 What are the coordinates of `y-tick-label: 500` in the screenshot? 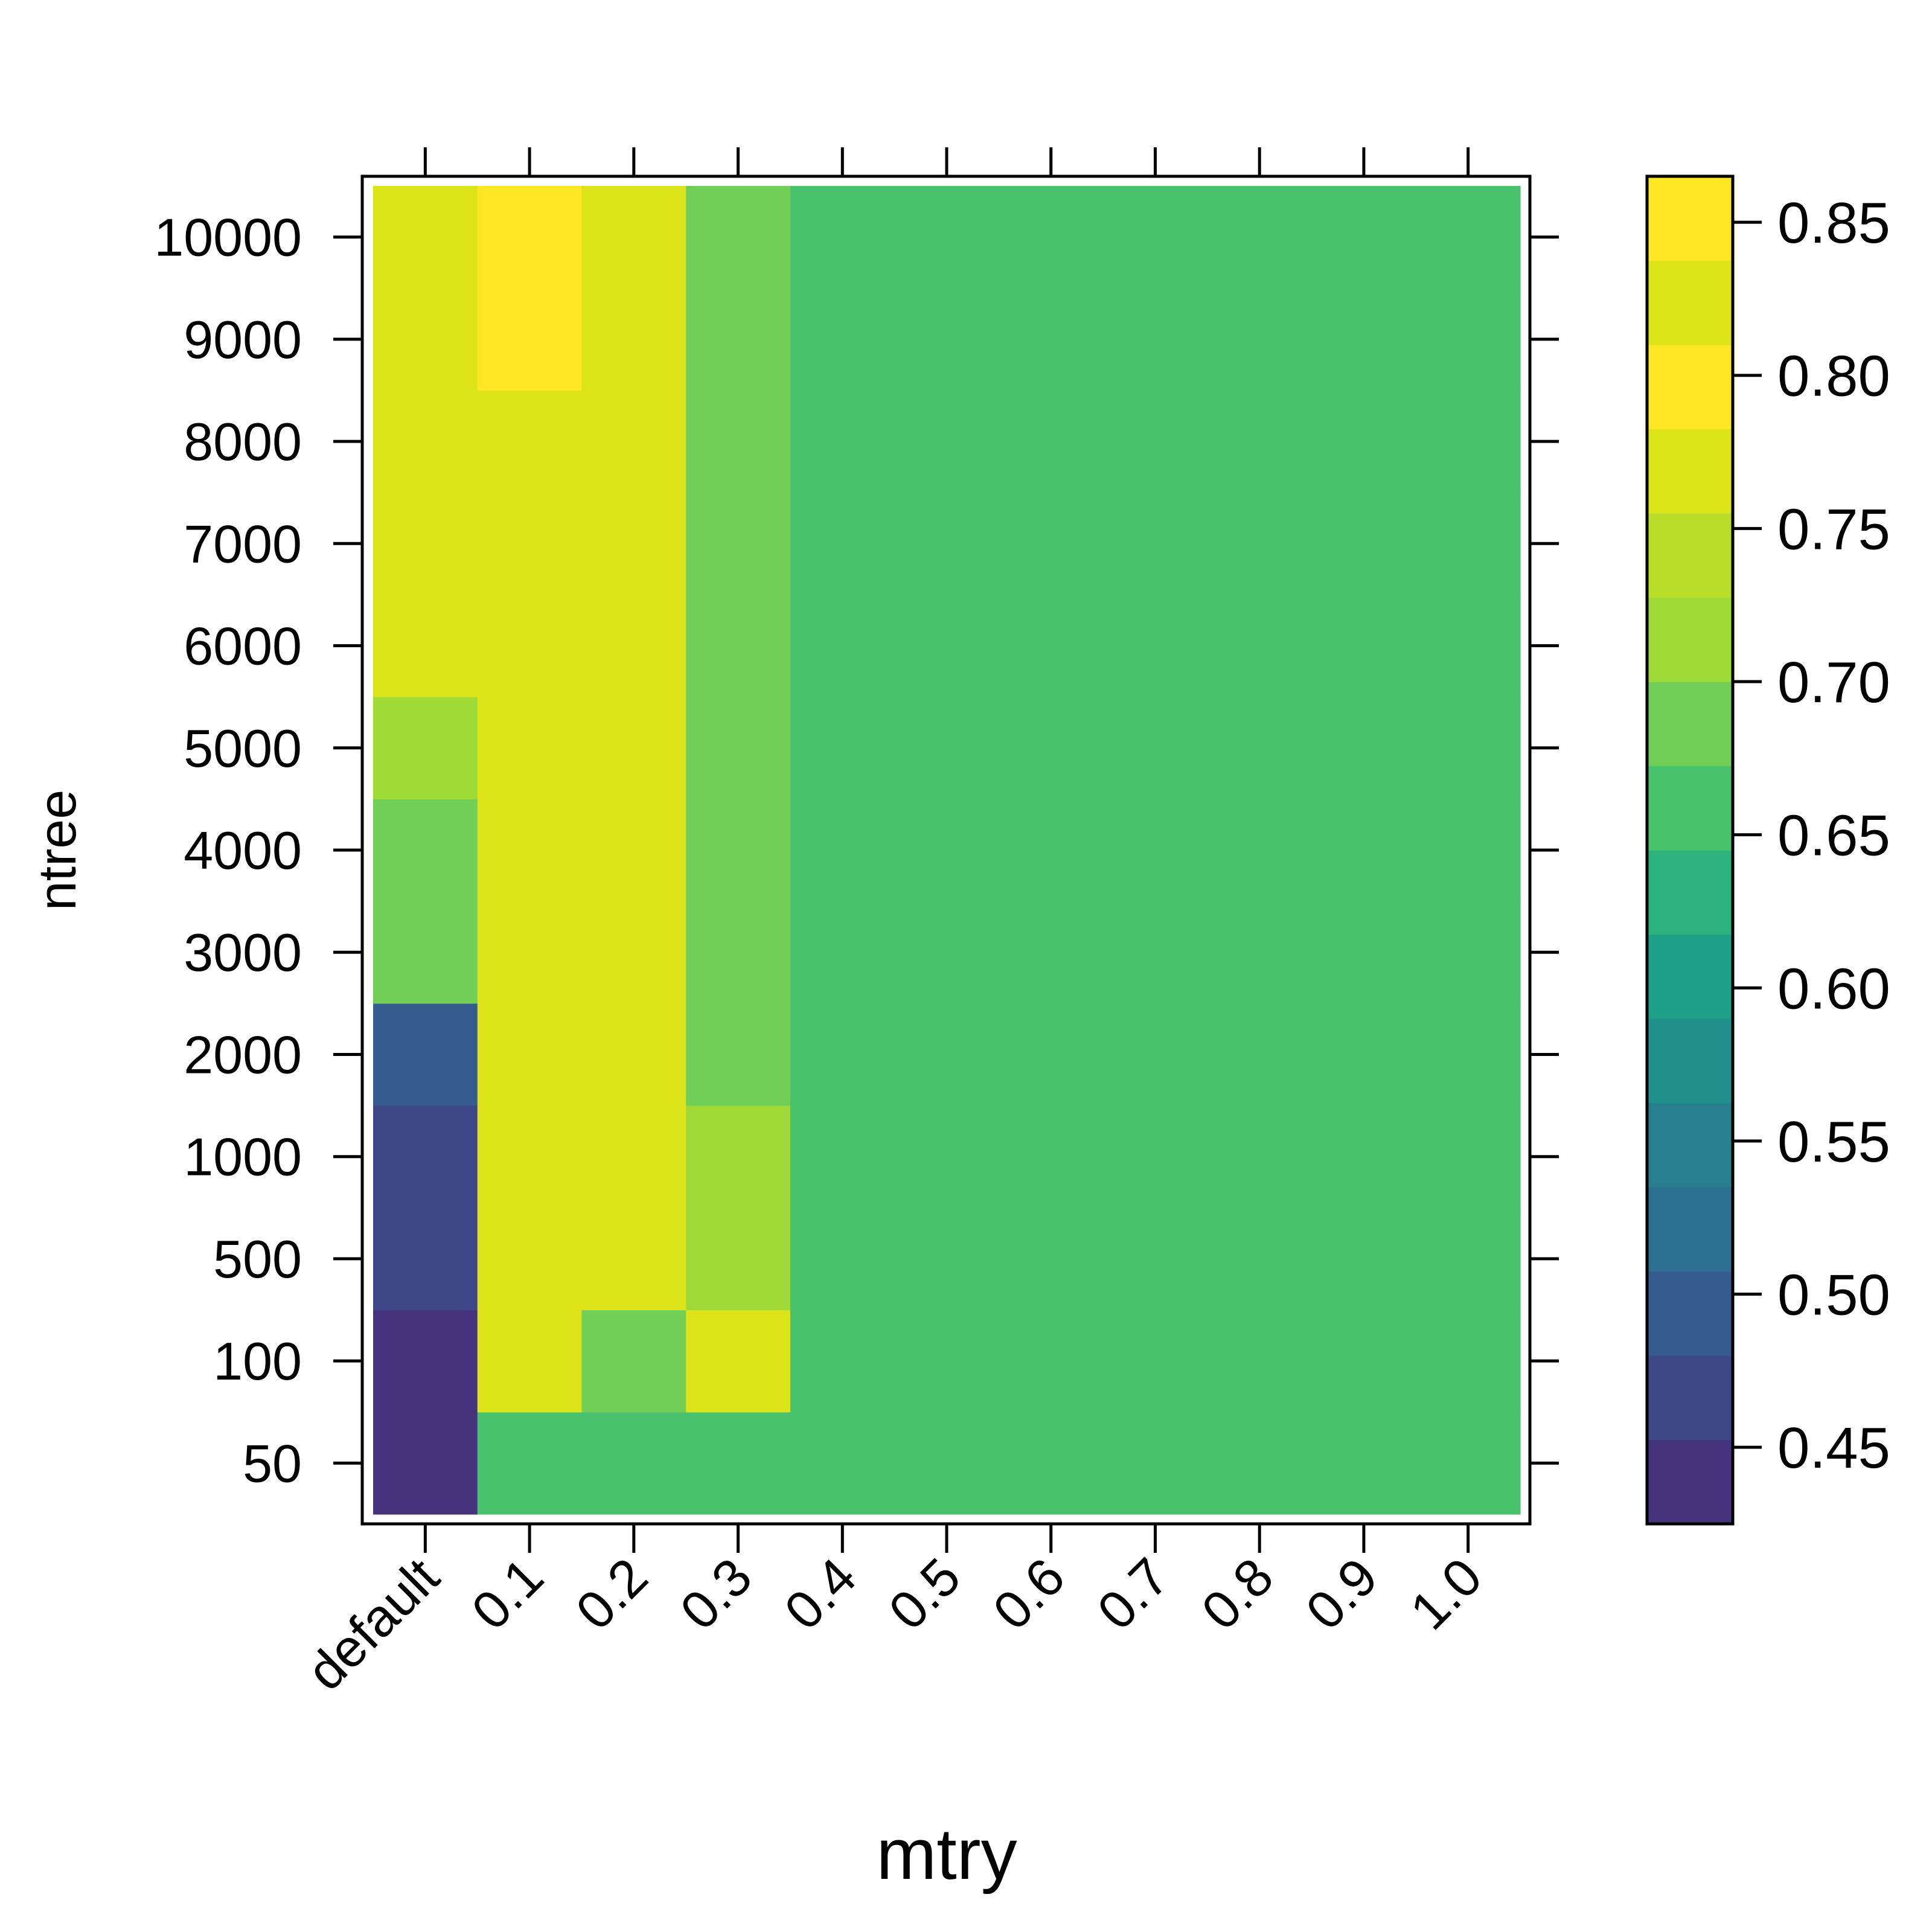 It's located at (257, 1259).